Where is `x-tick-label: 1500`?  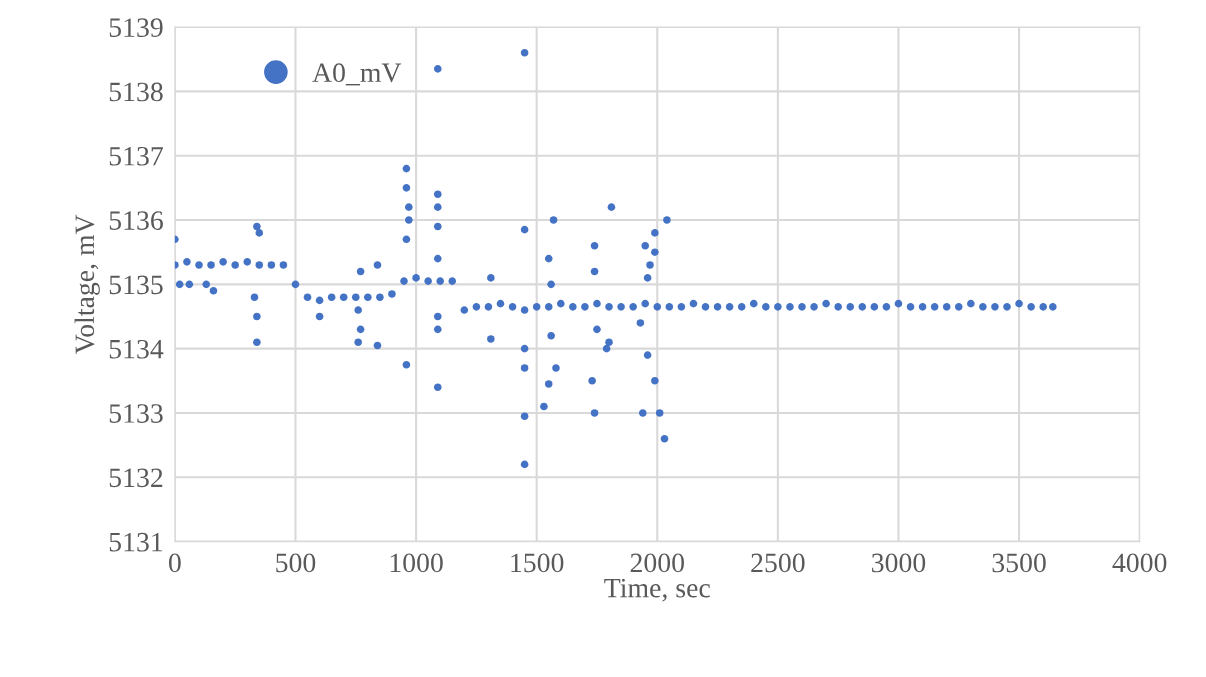
x-tick-label: 1500 is located at coordinates (537, 563).